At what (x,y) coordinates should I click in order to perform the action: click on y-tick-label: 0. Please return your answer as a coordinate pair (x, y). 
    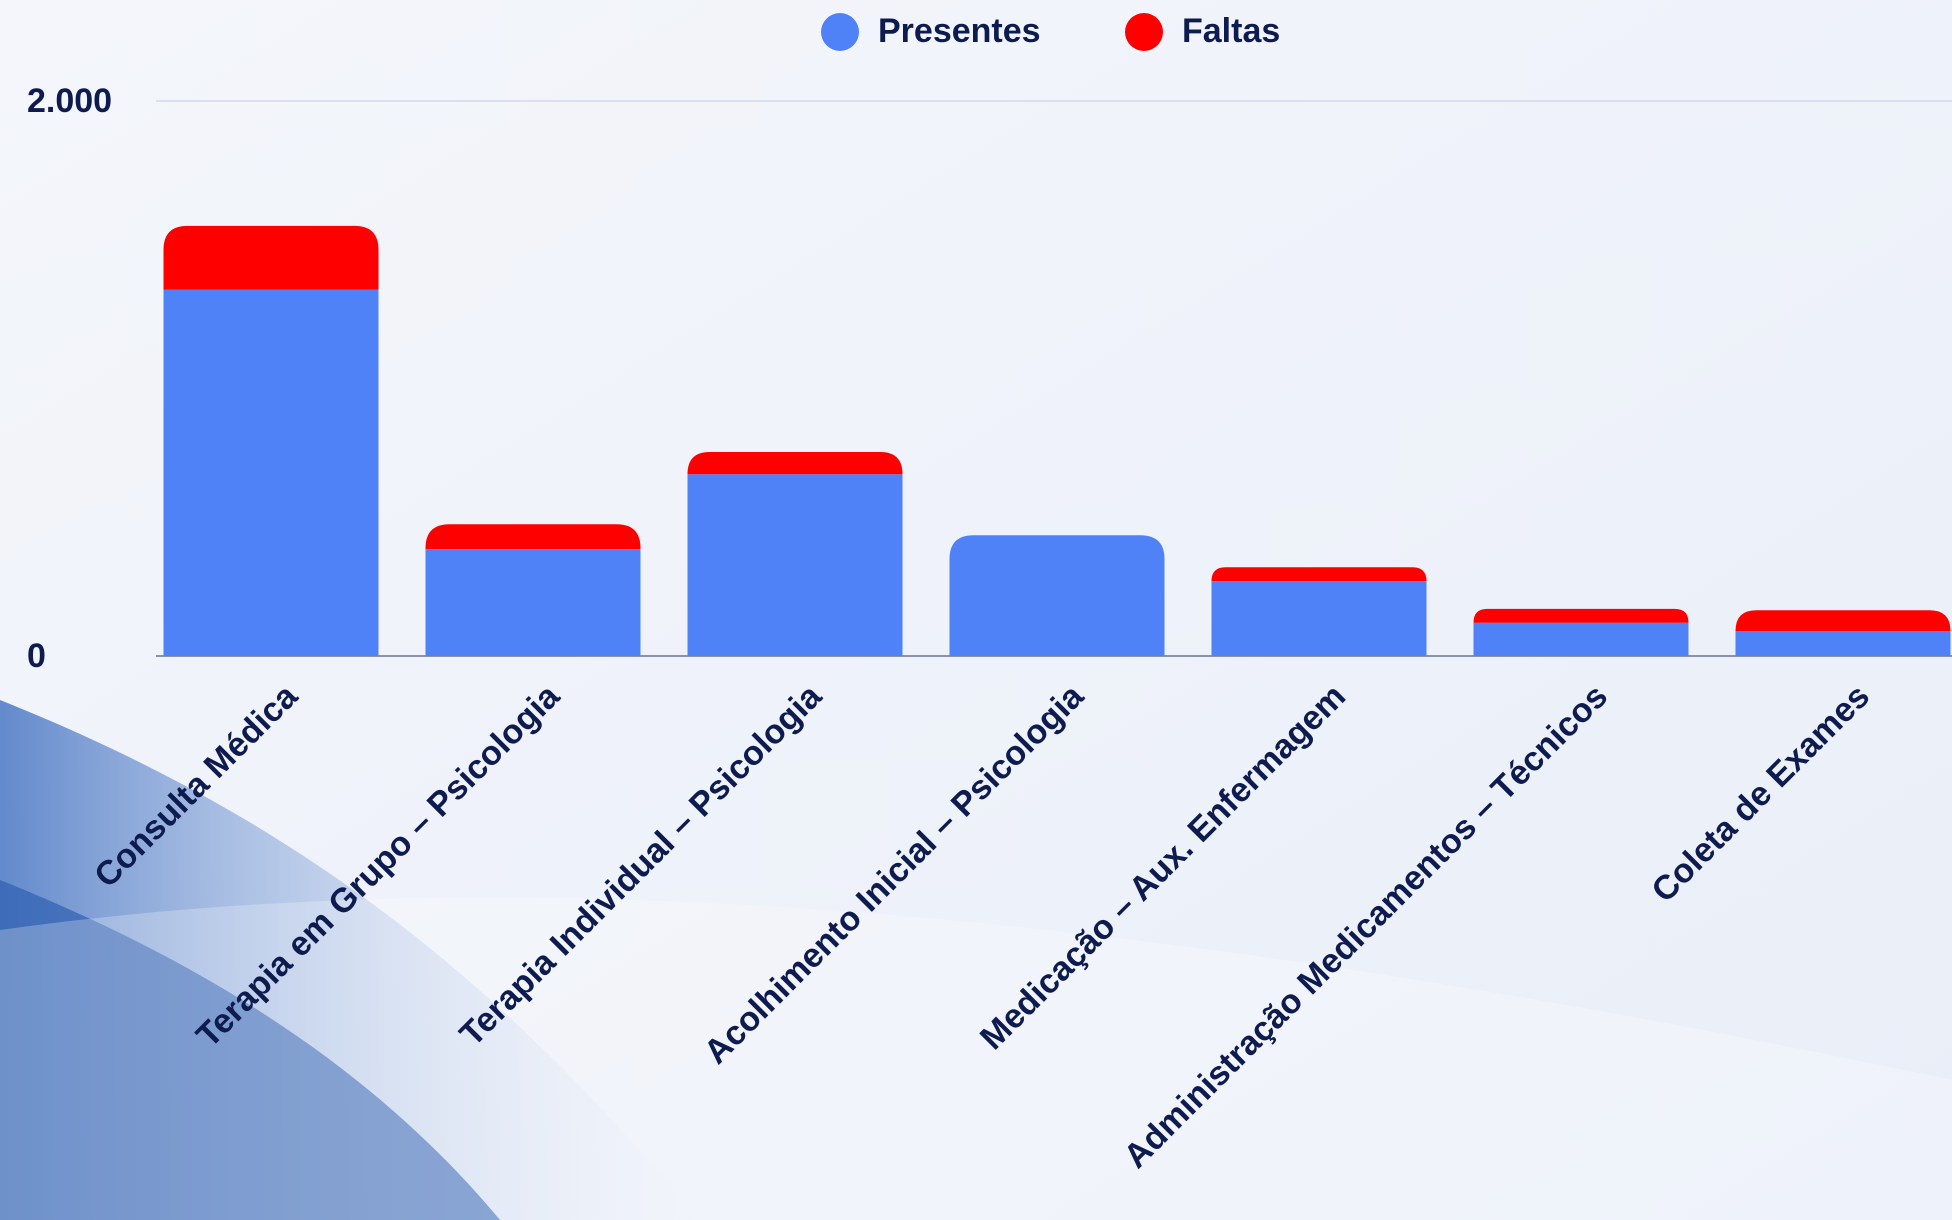
    Looking at the image, I should click on (36, 656).